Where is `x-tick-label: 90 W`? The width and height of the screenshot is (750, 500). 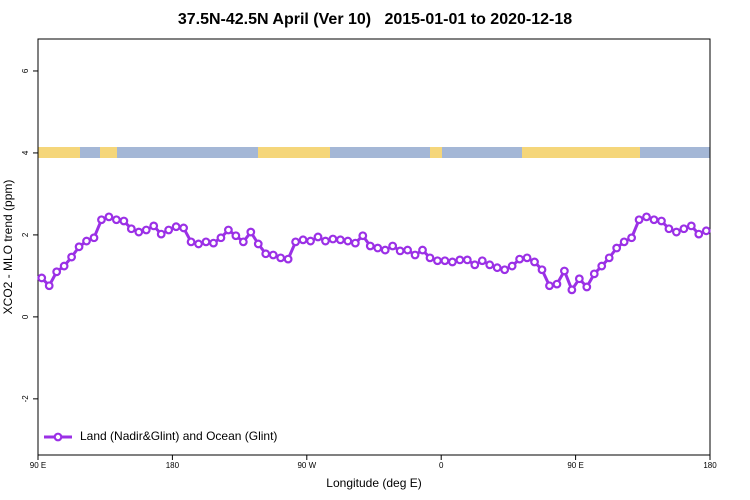
x-tick-label: 90 W is located at coordinates (306, 465).